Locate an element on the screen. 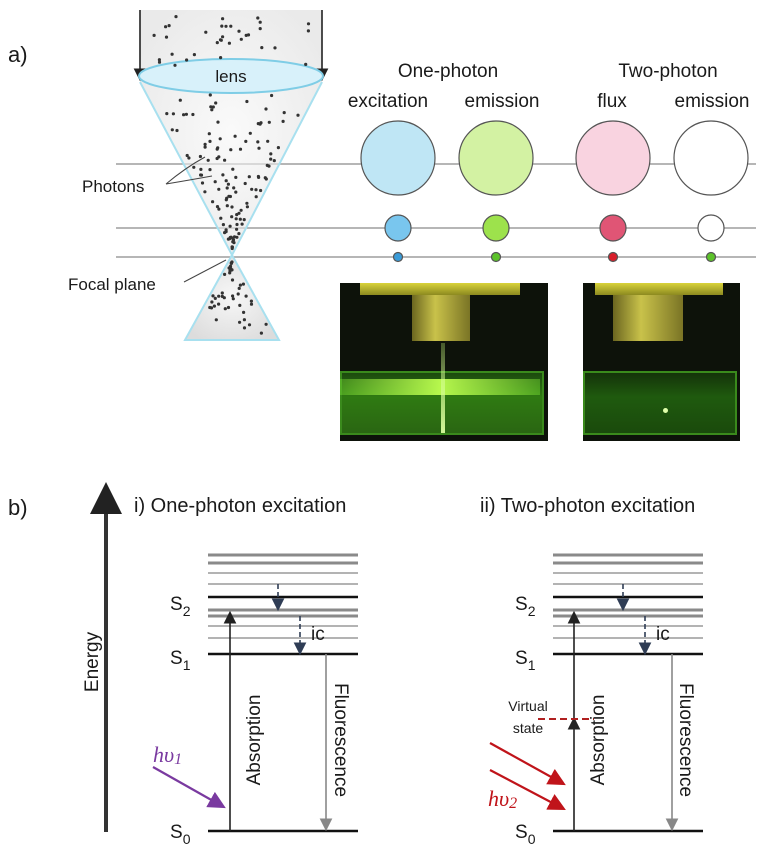 Image resolution: width=761 pixels, height=856 pixels. excitation-large-circle is located at coordinates (398, 158).